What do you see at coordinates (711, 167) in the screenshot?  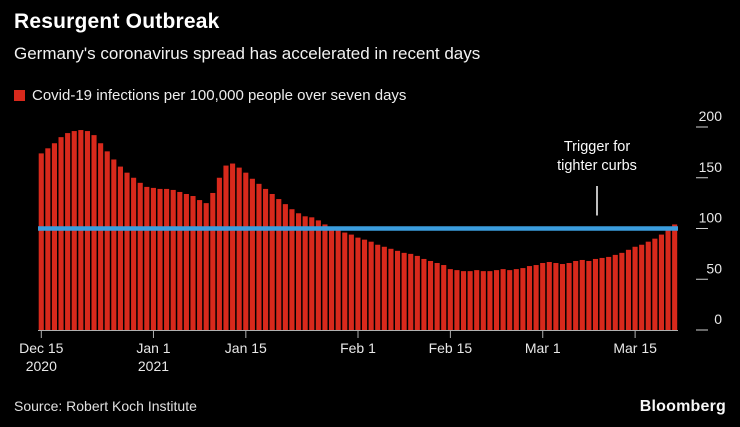 I see `y-tick-label: 150` at bounding box center [711, 167].